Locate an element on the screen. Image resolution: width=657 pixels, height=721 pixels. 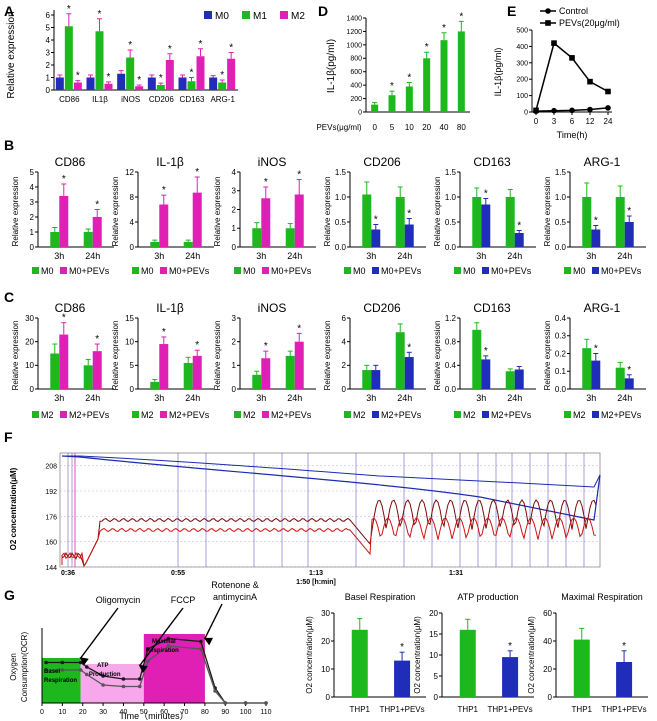
panel-g-bar-y-tick-label: 20 is located at coordinates (325, 641).